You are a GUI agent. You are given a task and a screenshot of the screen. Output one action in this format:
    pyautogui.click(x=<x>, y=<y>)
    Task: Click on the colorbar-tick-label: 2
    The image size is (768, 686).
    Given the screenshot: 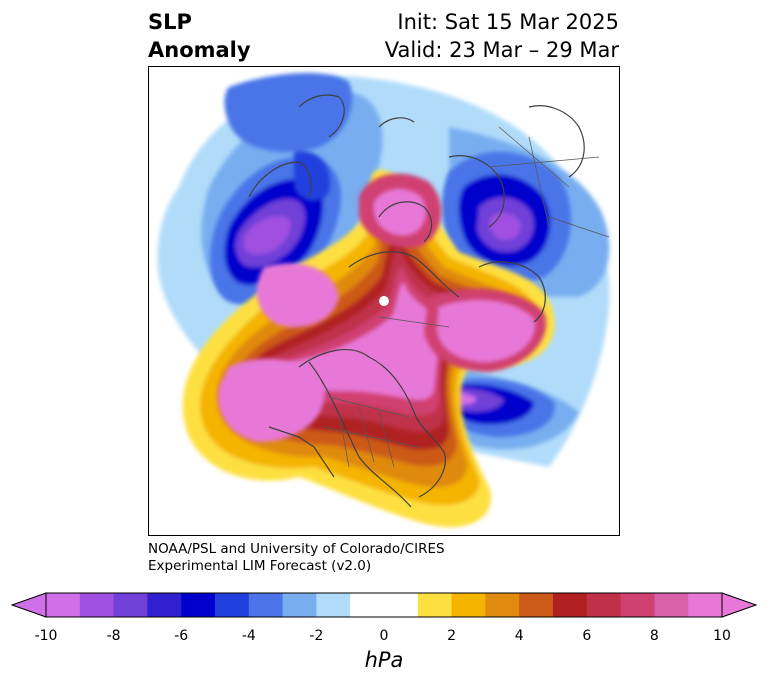 What is the action you would take?
    pyautogui.click(x=452, y=636)
    